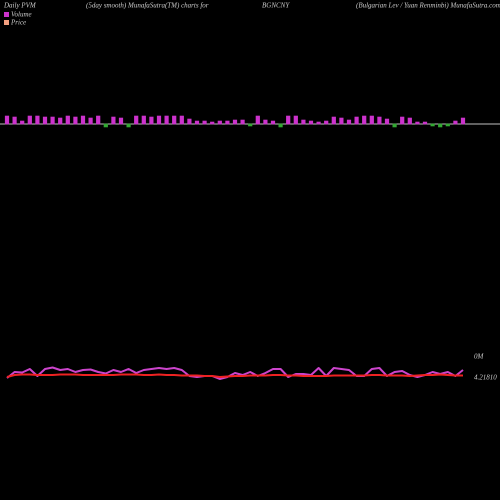 This screenshot has width=500, height=500. What do you see at coordinates (147, 6) in the screenshot?
I see `title-part: (5day smooth) MunafaSutra(TM) charts for` at bounding box center [147, 6].